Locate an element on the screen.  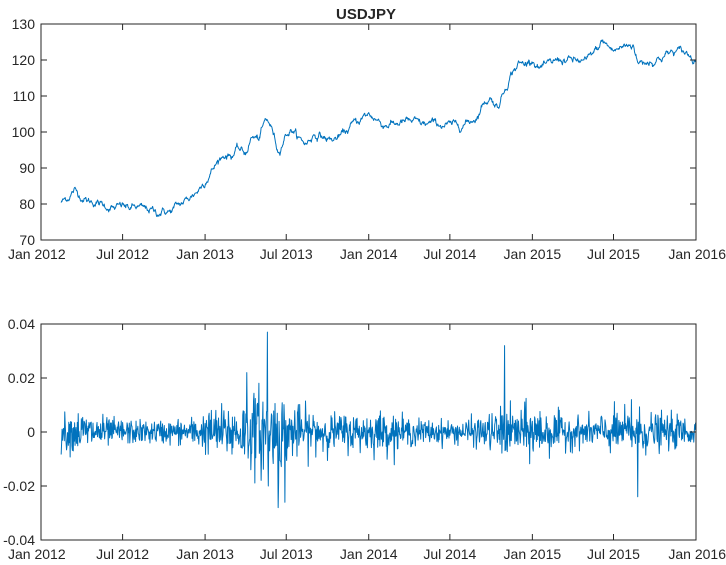
y-tick-label: 110 is located at coordinates (24, 96).